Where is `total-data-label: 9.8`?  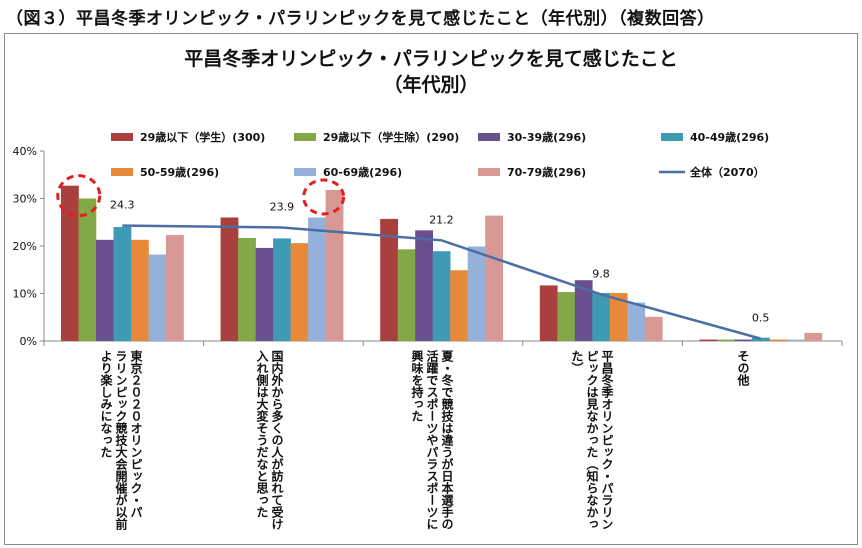 total-data-label: 9.8 is located at coordinates (601, 273).